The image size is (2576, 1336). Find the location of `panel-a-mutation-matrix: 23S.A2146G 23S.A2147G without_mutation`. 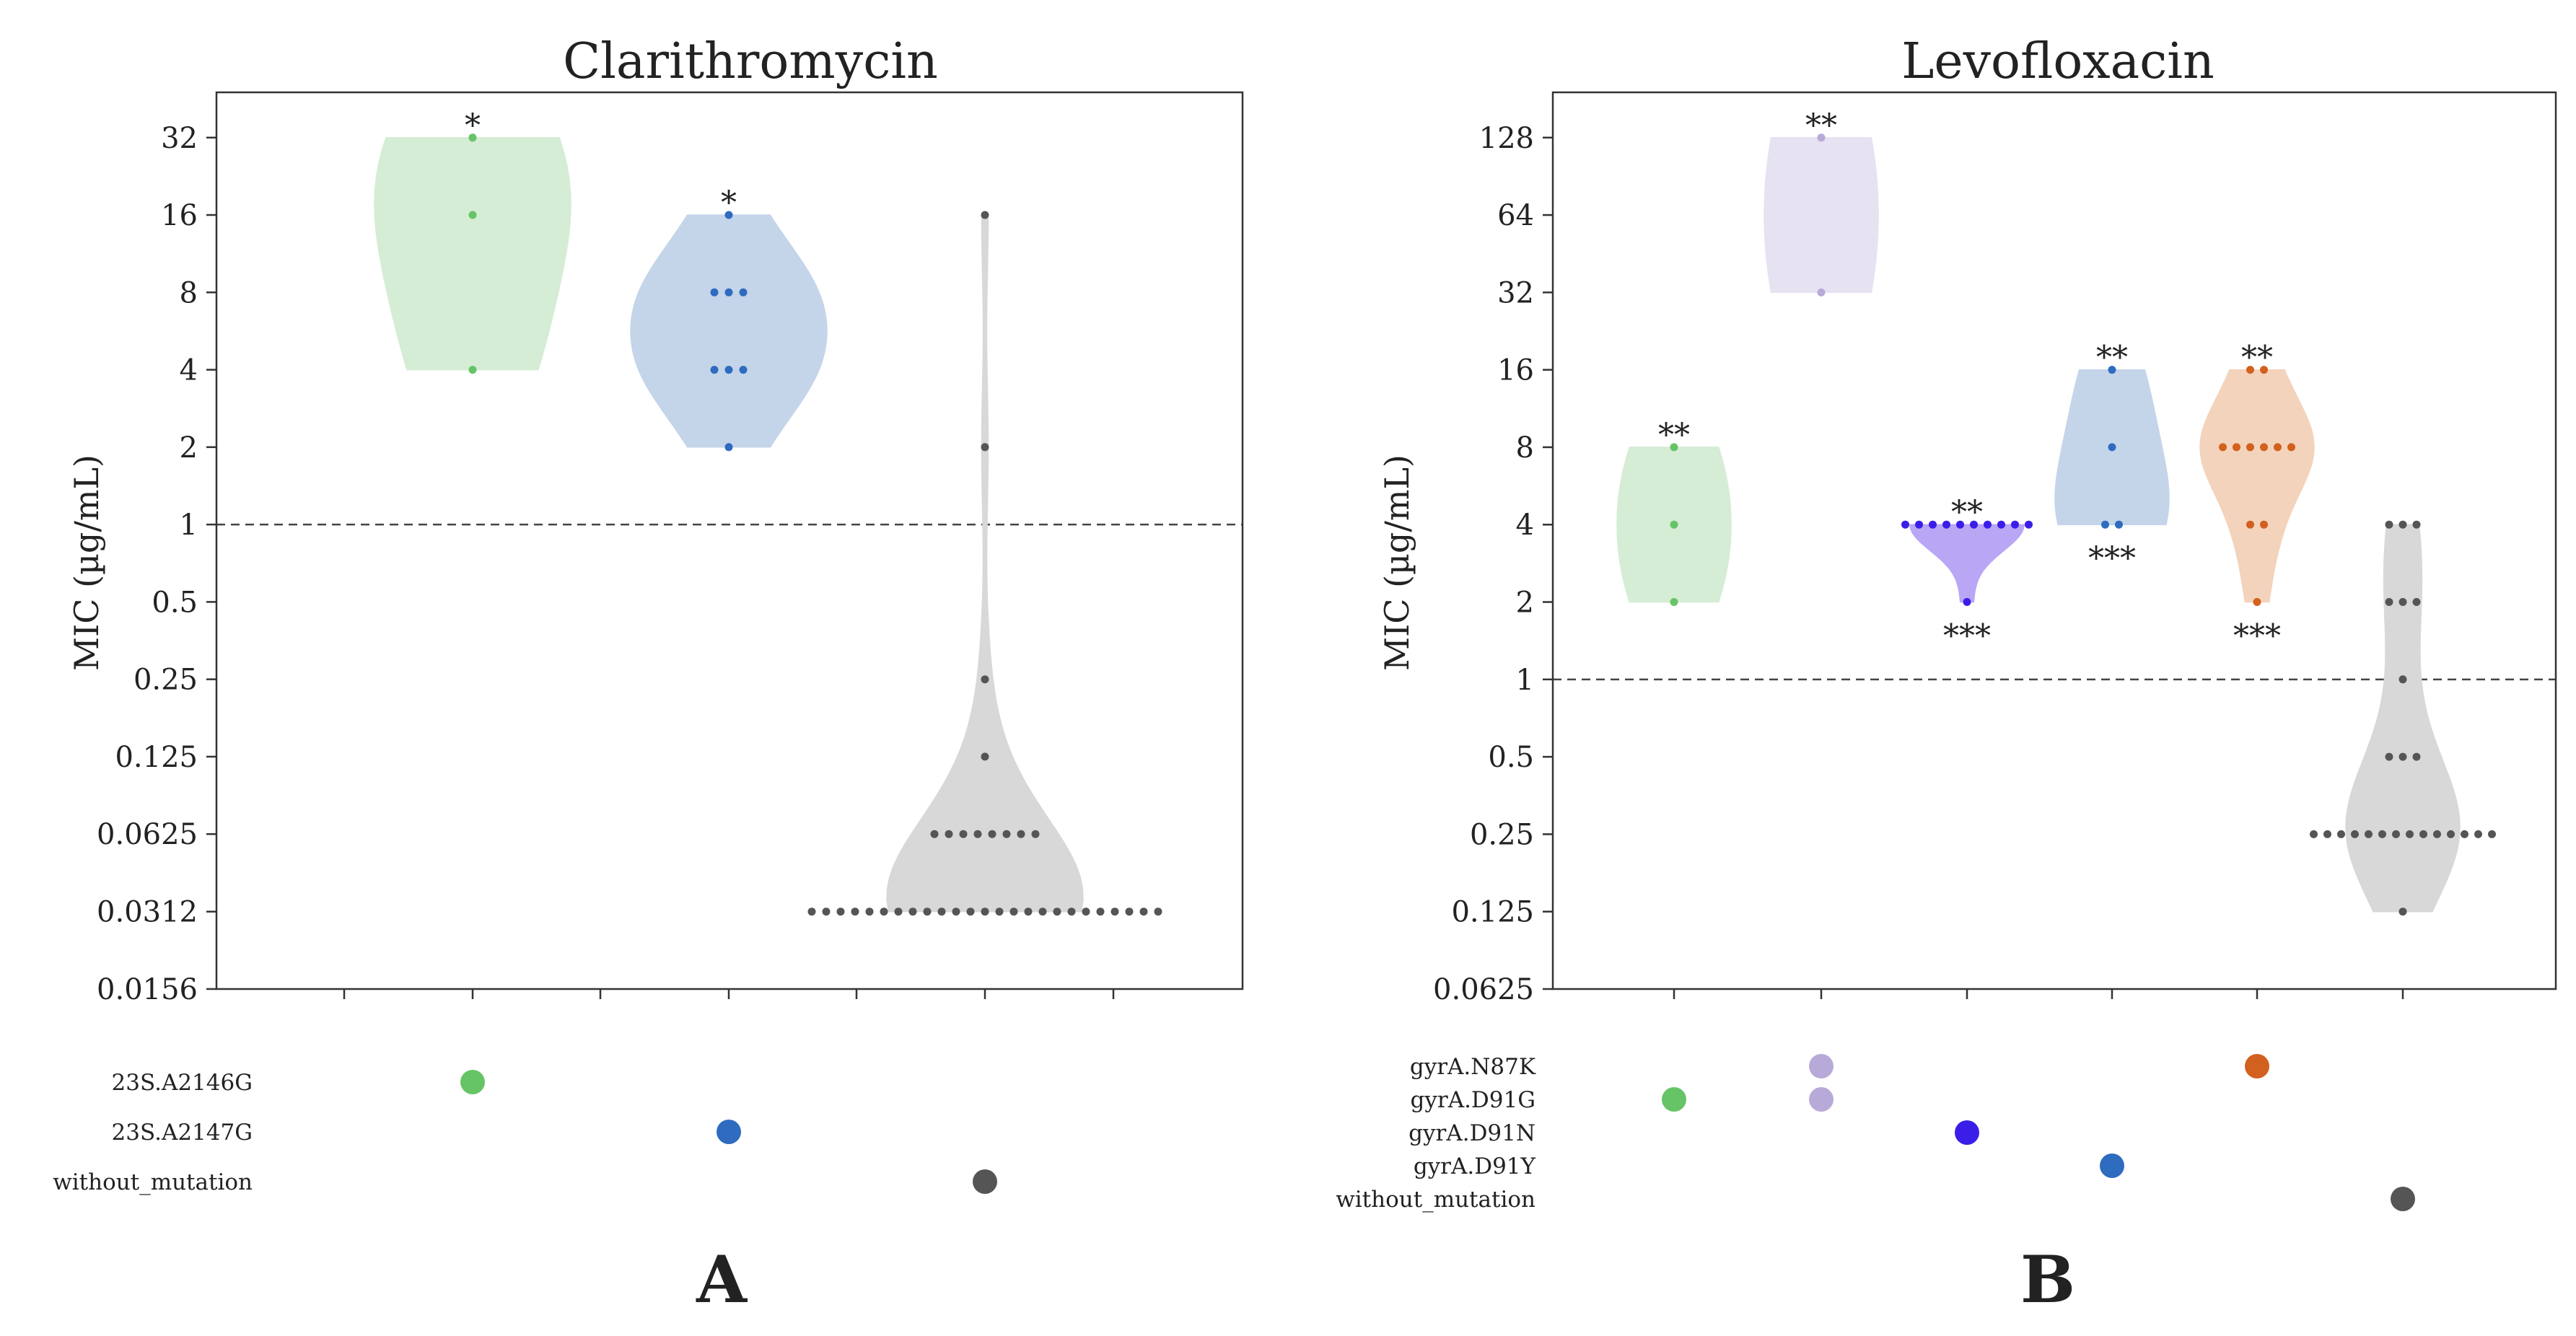

panel-a-mutation-matrix: 23S.A2146G 23S.A2147G without_mutation is located at coordinates (525, 1133).